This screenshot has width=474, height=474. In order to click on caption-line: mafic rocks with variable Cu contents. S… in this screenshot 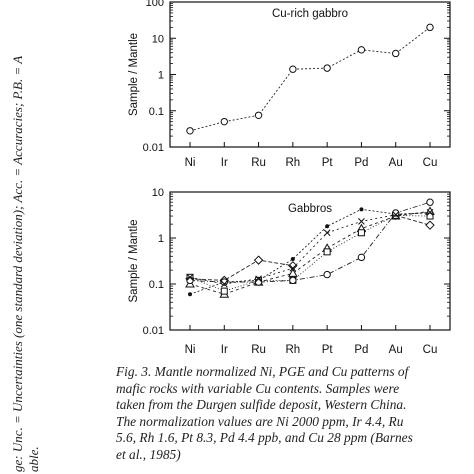, I will do `click(258, 388)`.